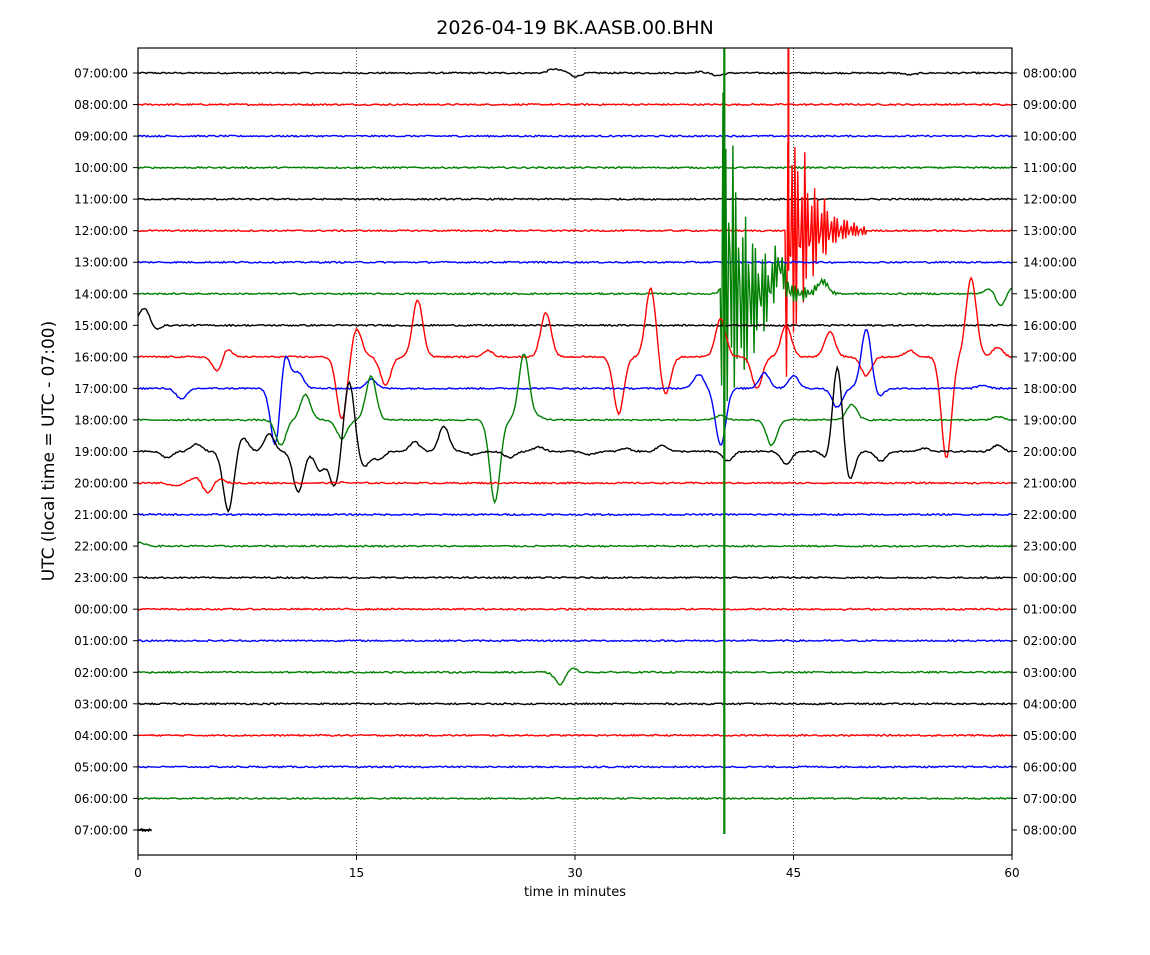  What do you see at coordinates (101, 673) in the screenshot?
I see `left-time-label: 02:00:00` at bounding box center [101, 673].